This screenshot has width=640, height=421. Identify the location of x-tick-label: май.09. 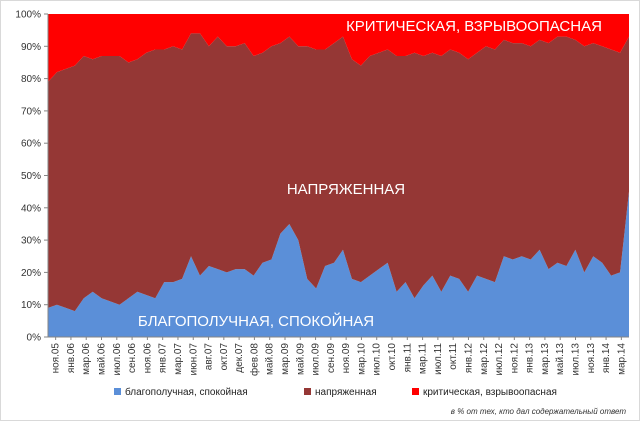
(300, 359).